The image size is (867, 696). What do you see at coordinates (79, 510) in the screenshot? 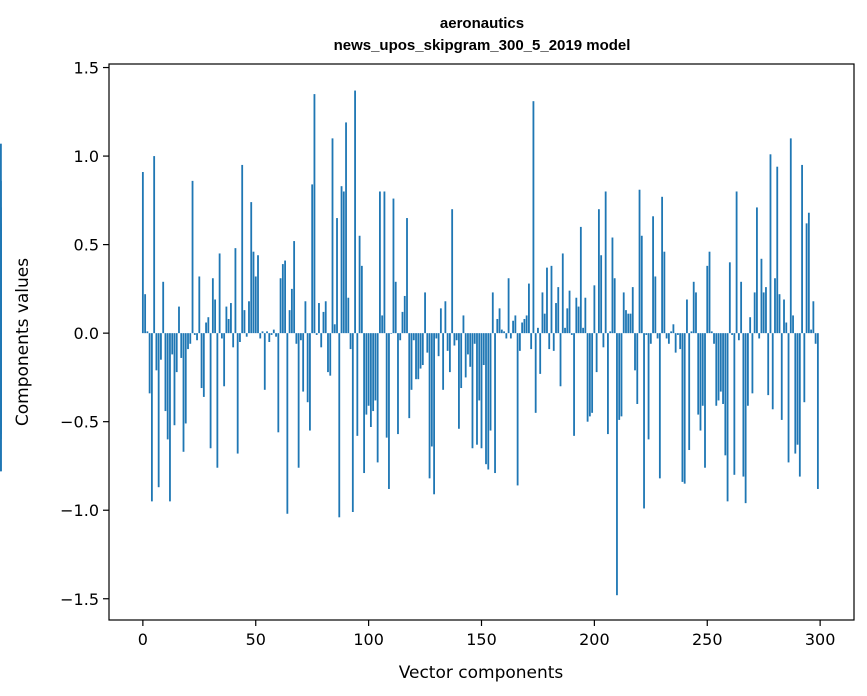
I see `y-tick-label: −1.0` at bounding box center [79, 510].